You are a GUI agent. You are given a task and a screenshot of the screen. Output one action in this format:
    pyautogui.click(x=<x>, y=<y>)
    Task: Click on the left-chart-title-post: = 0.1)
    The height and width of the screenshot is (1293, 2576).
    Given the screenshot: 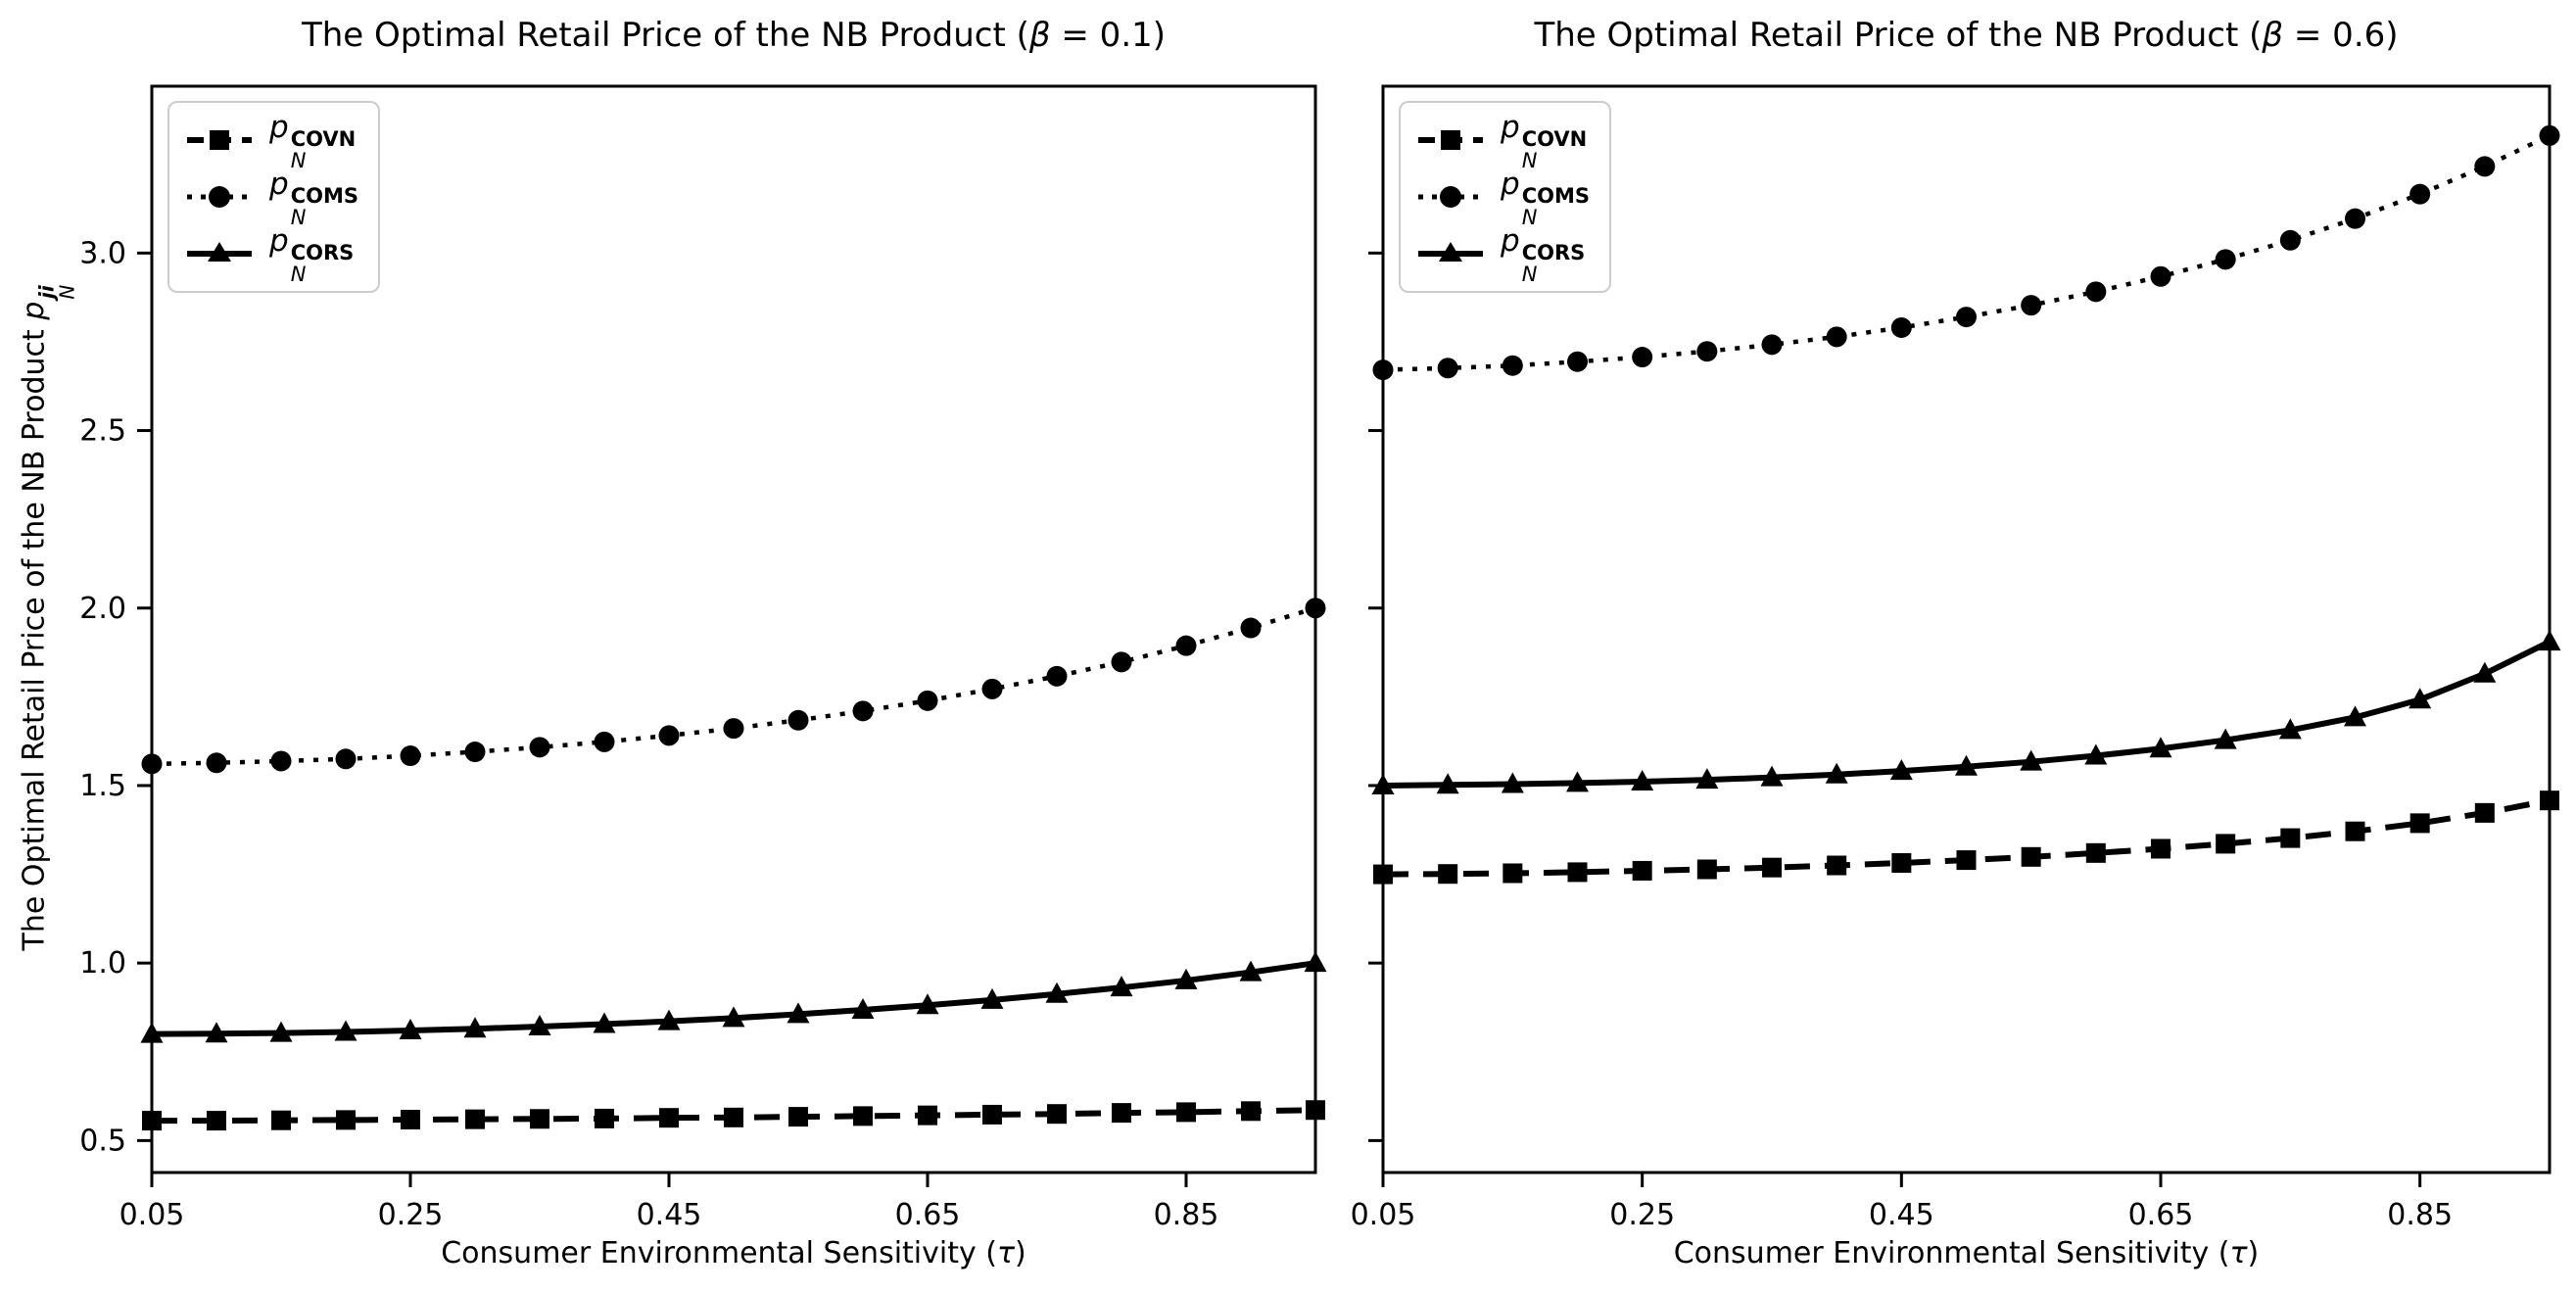 What is the action you would take?
    pyautogui.click(x=1108, y=35)
    